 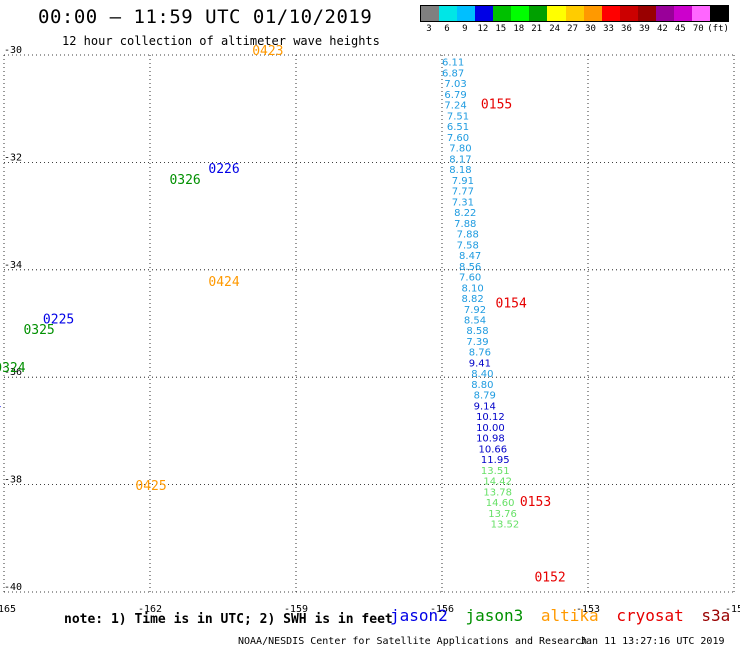 What do you see at coordinates (223, 282) in the screenshot?
I see `pass-time-label: 0424` at bounding box center [223, 282].